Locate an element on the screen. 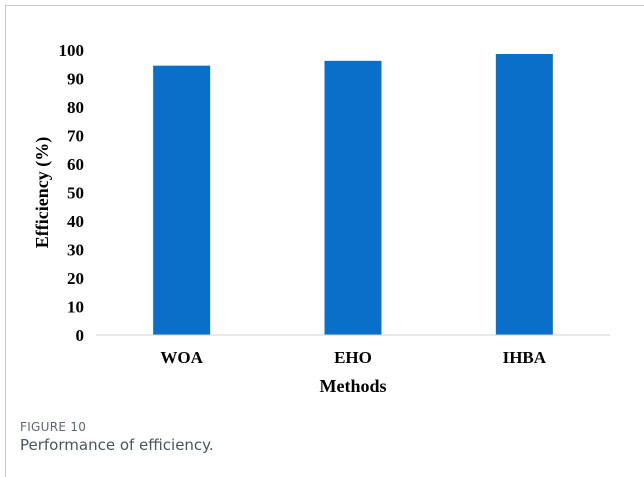 This screenshot has height=477, width=644. x-axis-ticks: WOA EHO IHBA is located at coordinates (353, 357).